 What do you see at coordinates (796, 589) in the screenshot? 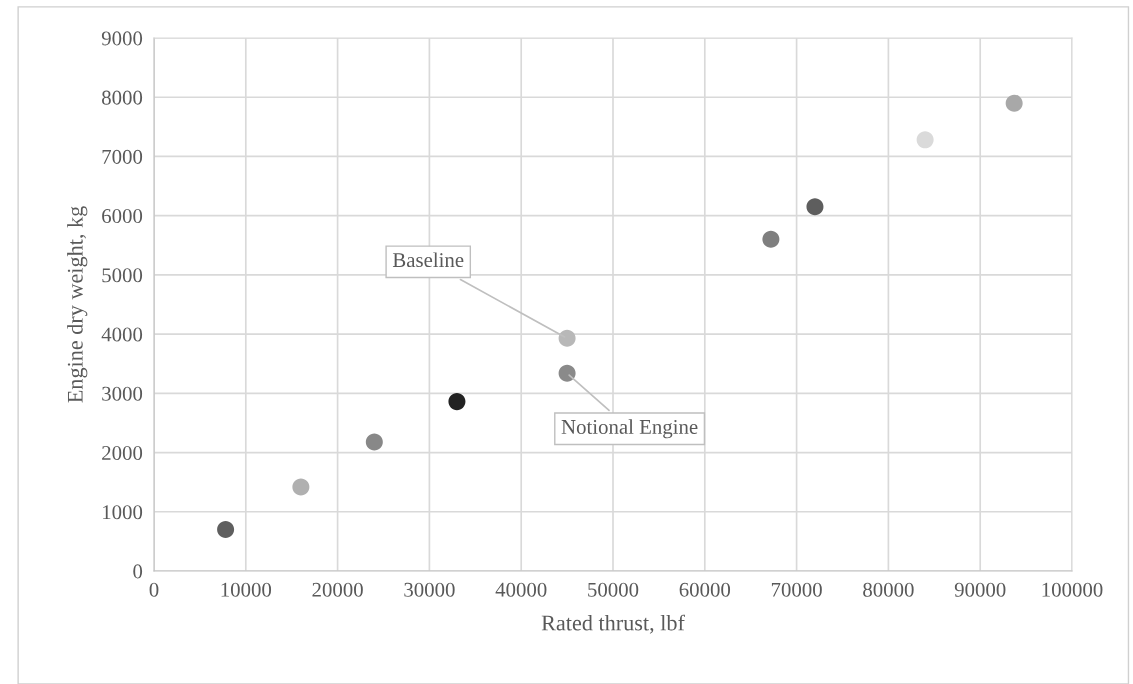
I see `x-tick-label: 70000` at bounding box center [796, 589].